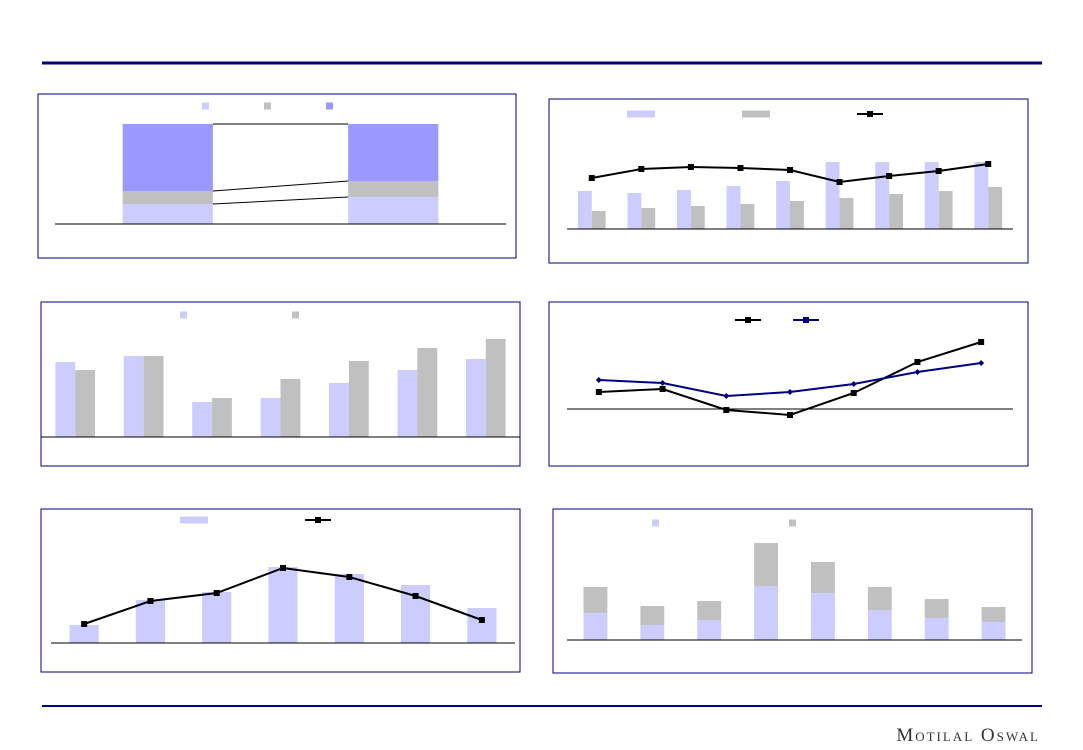 The width and height of the screenshot is (1083, 750). What do you see at coordinates (968, 735) in the screenshot?
I see `brand: Motilal Oswal` at bounding box center [968, 735].